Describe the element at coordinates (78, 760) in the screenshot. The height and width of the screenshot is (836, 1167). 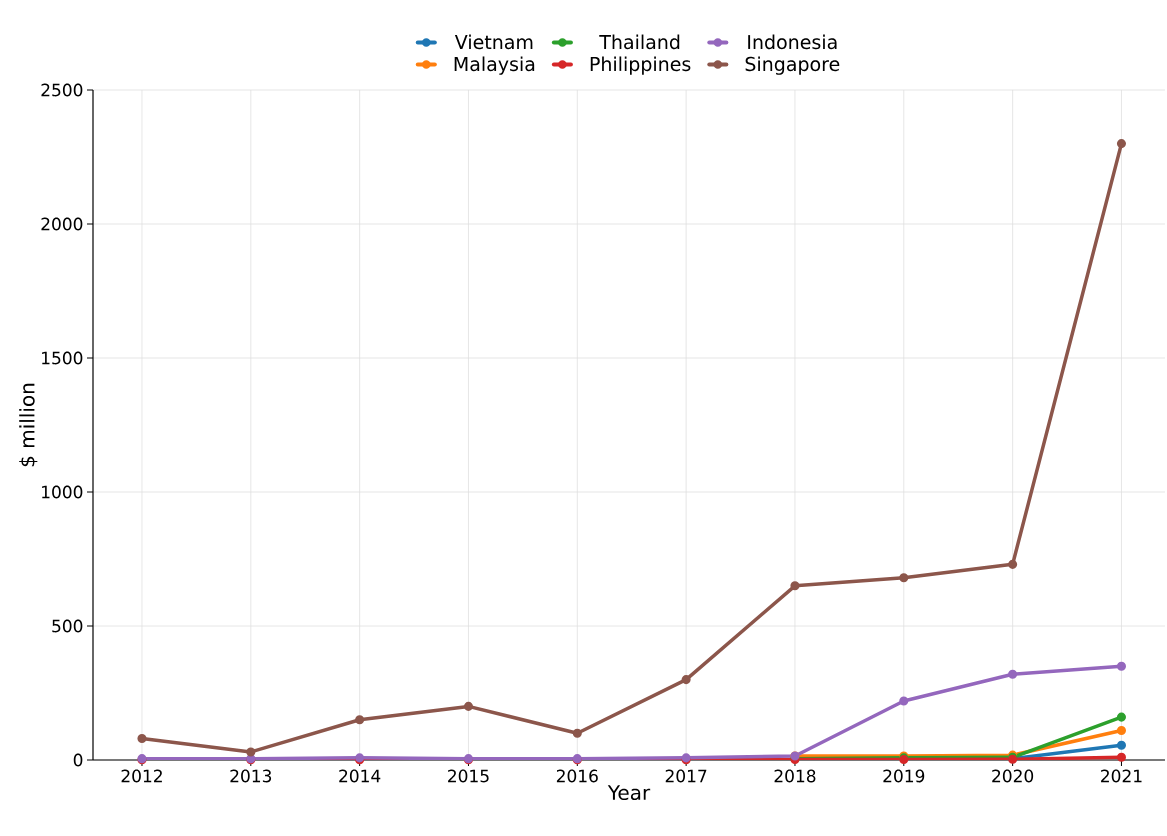
I see `y-tick-label: 0` at that location.